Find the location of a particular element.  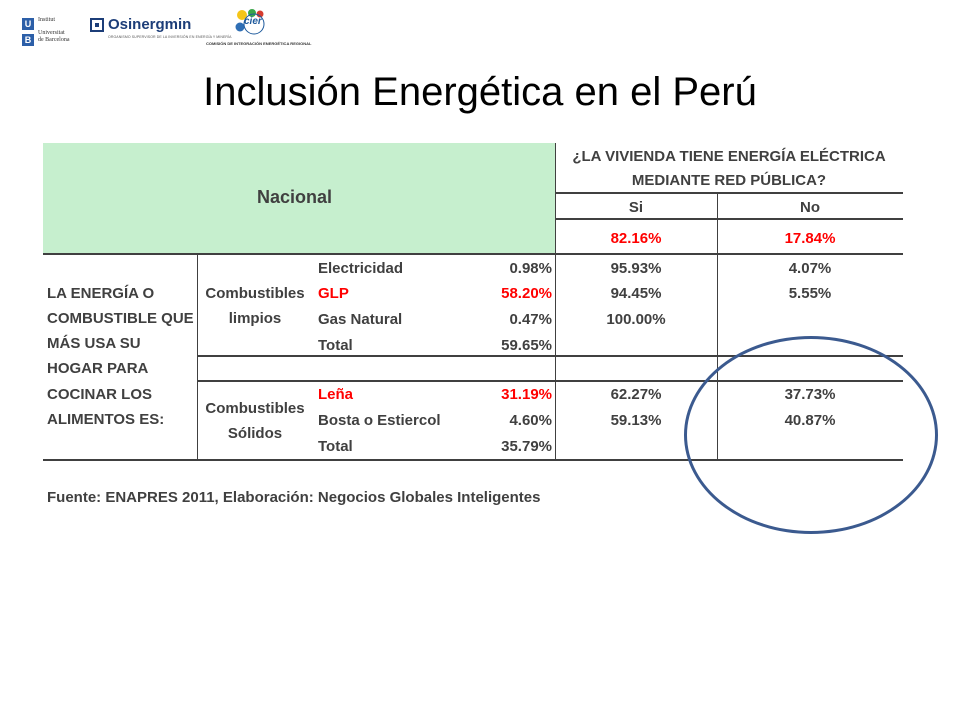

group-label-clean: Combustibles is located at coordinates (255, 293).